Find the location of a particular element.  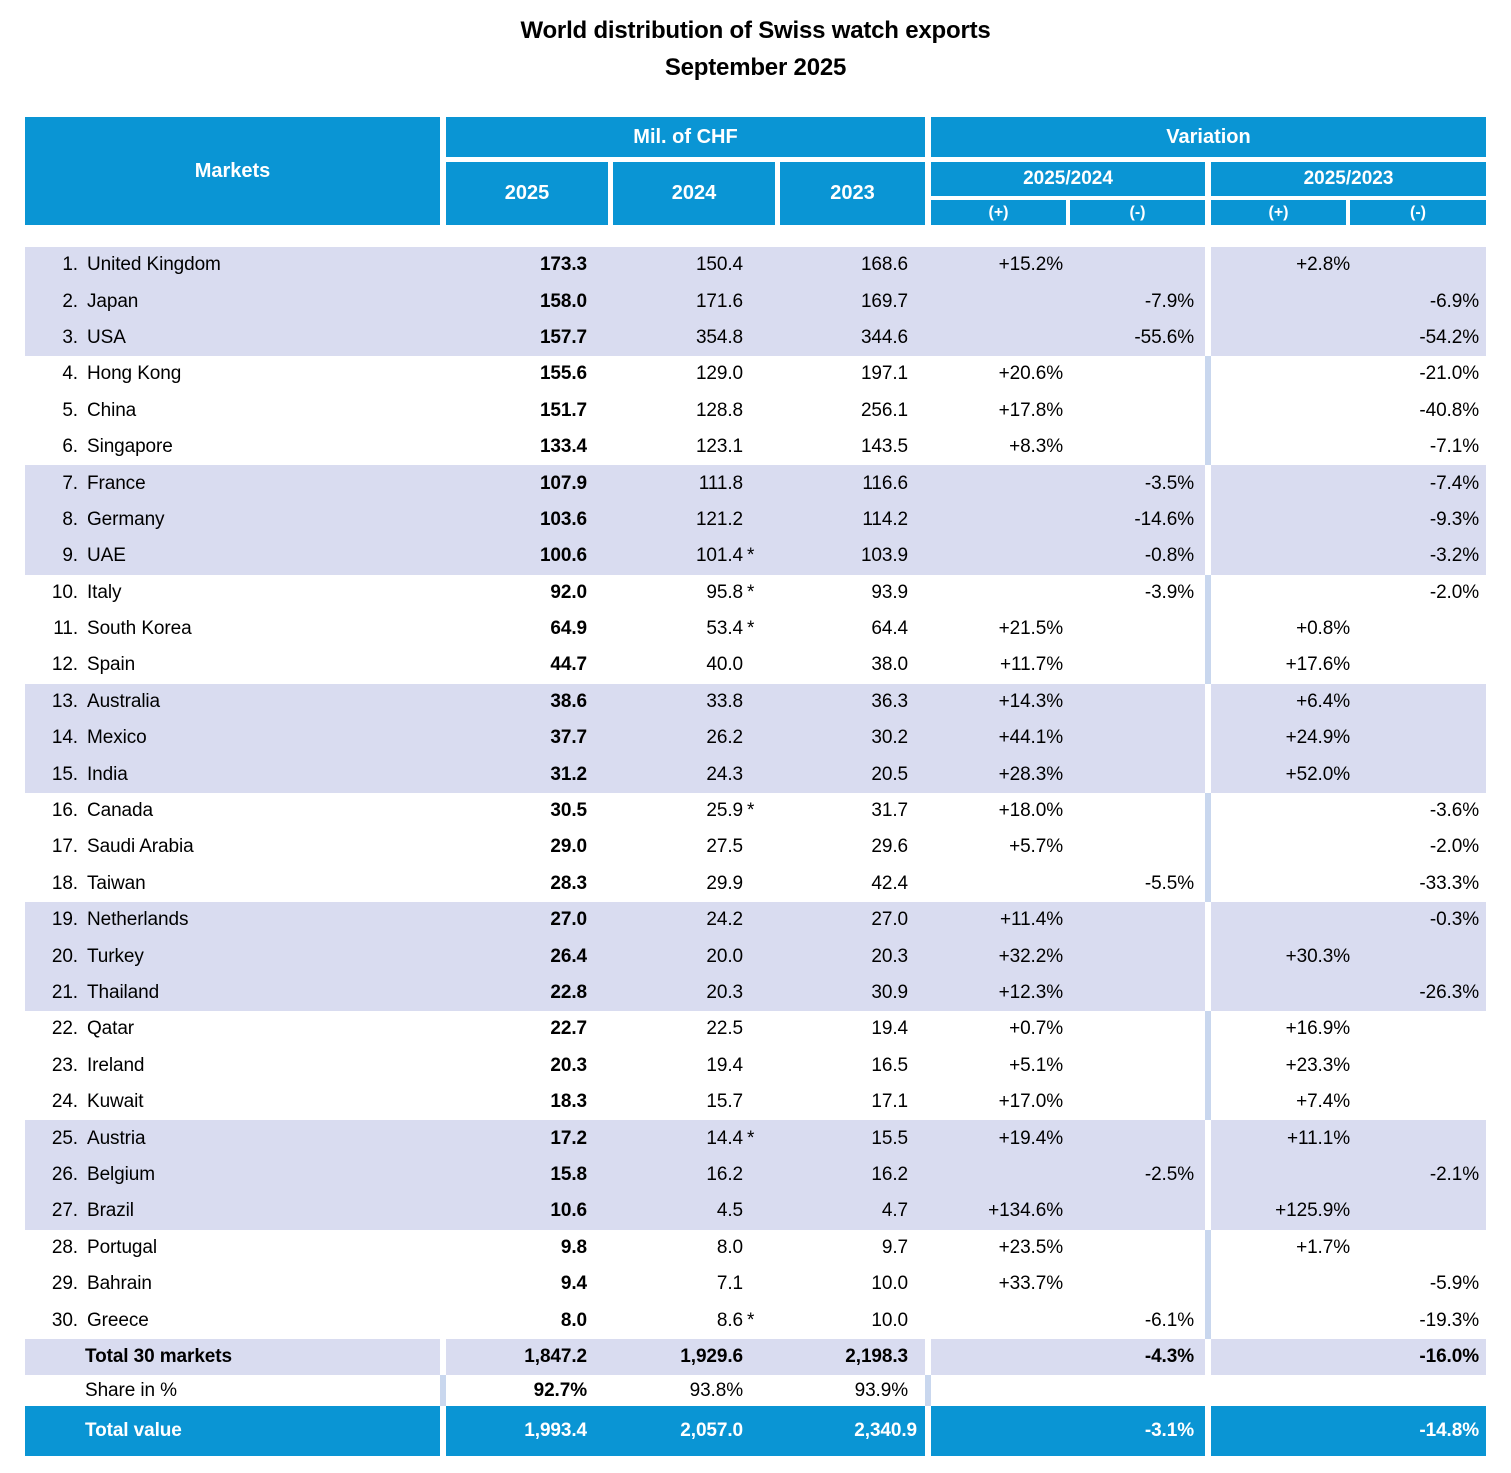

value-2024: 26.2 is located at coordinates (691, 738).